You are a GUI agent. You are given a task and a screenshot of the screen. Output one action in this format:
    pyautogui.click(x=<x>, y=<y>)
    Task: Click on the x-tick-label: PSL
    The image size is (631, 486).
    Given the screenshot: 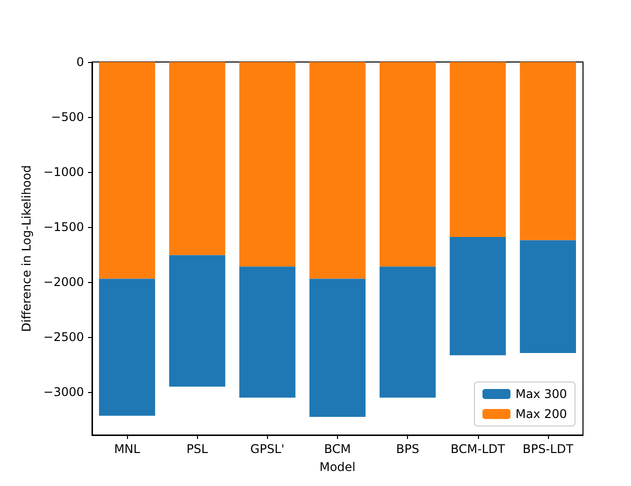 What is the action you would take?
    pyautogui.click(x=197, y=449)
    